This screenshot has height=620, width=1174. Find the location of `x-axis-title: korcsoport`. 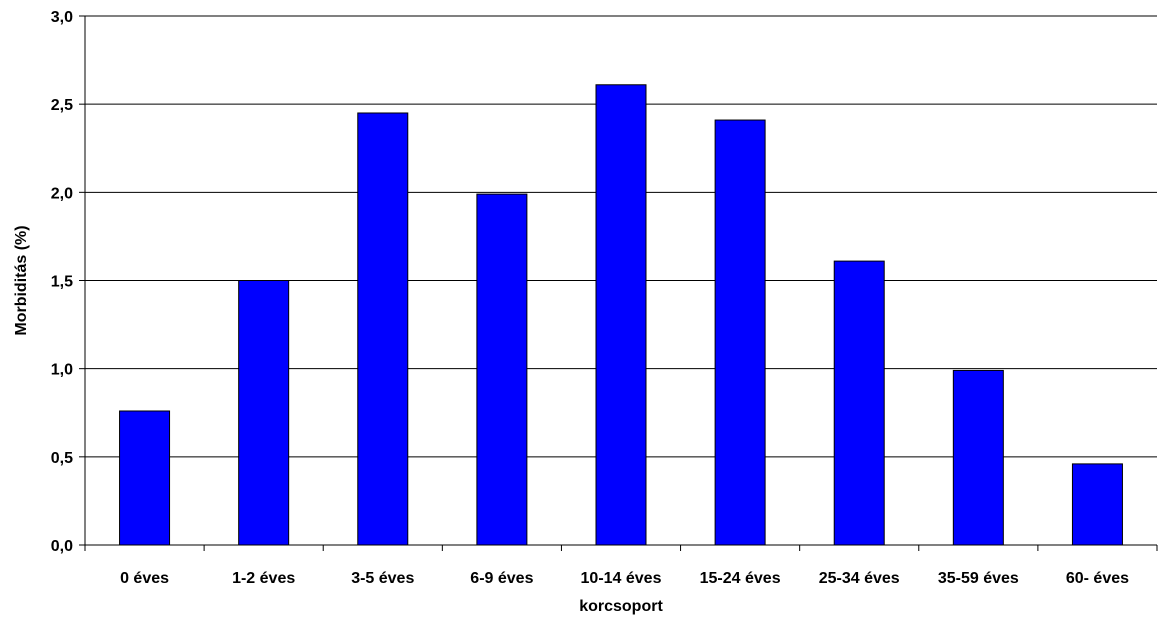

x-axis-title: korcsoport is located at coordinates (621, 606).